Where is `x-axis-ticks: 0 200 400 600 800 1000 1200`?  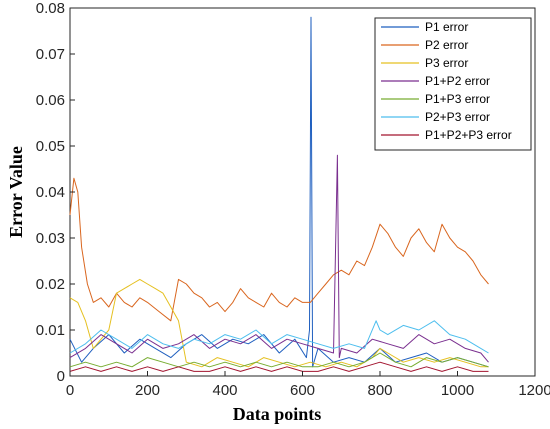 x-axis-ticks: 0 200 400 600 800 1000 1200 is located at coordinates (308, 385).